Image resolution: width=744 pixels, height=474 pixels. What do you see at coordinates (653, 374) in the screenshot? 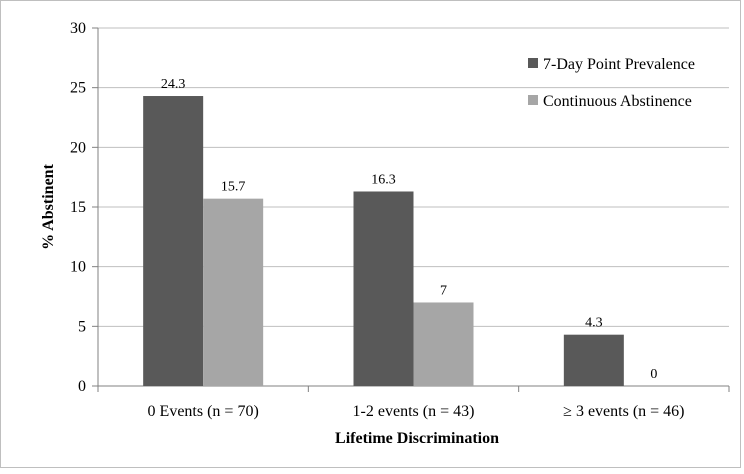
I see `data-label: 0` at bounding box center [653, 374].